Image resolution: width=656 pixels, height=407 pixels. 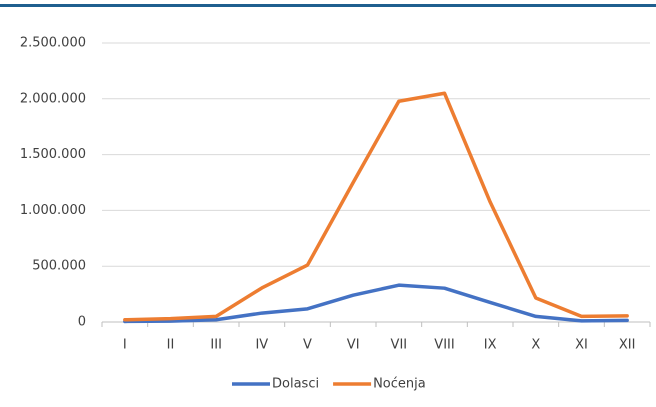 What do you see at coordinates (399, 384) in the screenshot?
I see `legend-label: Noćenja` at bounding box center [399, 384].